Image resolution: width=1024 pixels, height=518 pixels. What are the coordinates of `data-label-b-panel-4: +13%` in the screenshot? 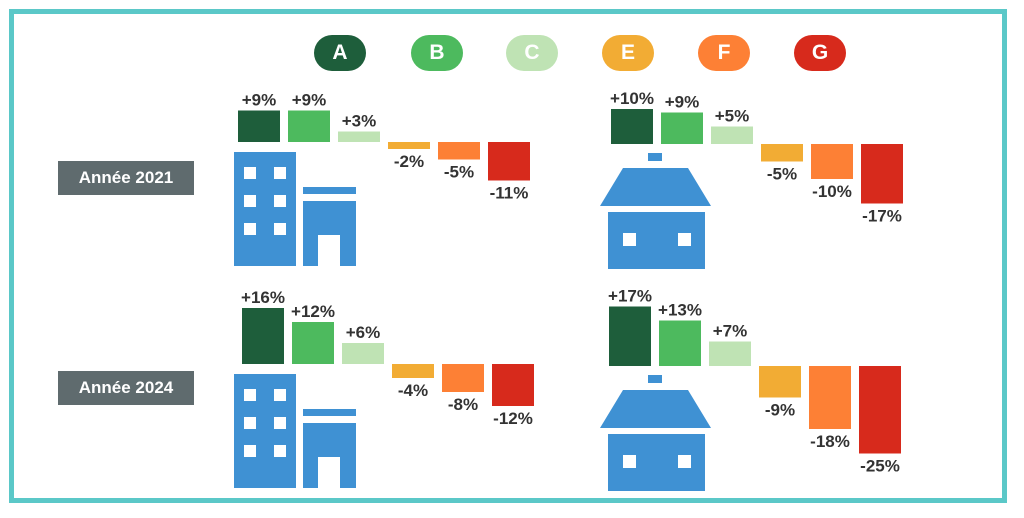 It's located at (680, 310).